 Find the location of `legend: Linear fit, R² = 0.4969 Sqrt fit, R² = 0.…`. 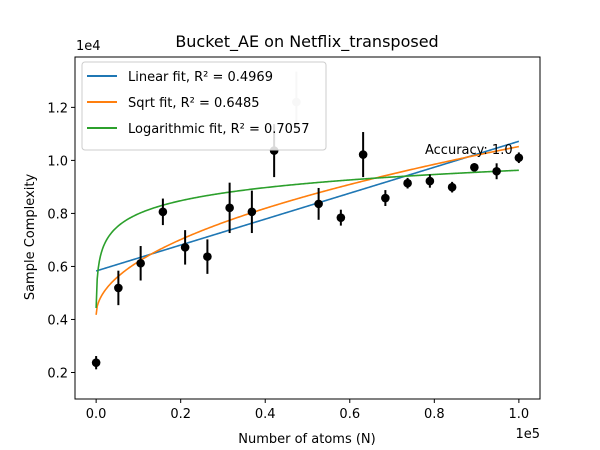

legend: Linear fit, R² = 0.4969 Sqrt fit, R² = 0.… is located at coordinates (204, 106).